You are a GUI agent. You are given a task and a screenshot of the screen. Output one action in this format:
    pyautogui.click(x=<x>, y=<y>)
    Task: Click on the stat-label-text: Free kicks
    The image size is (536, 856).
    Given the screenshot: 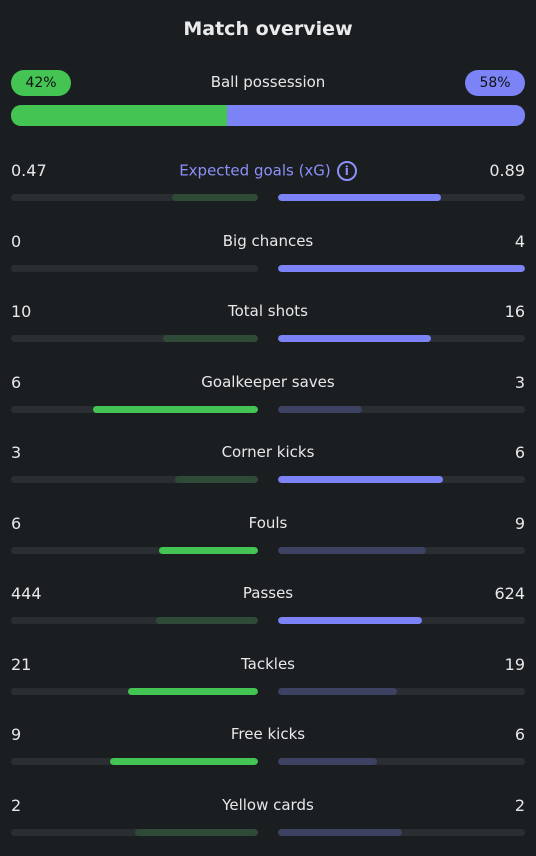 What is the action you would take?
    pyautogui.click(x=268, y=734)
    